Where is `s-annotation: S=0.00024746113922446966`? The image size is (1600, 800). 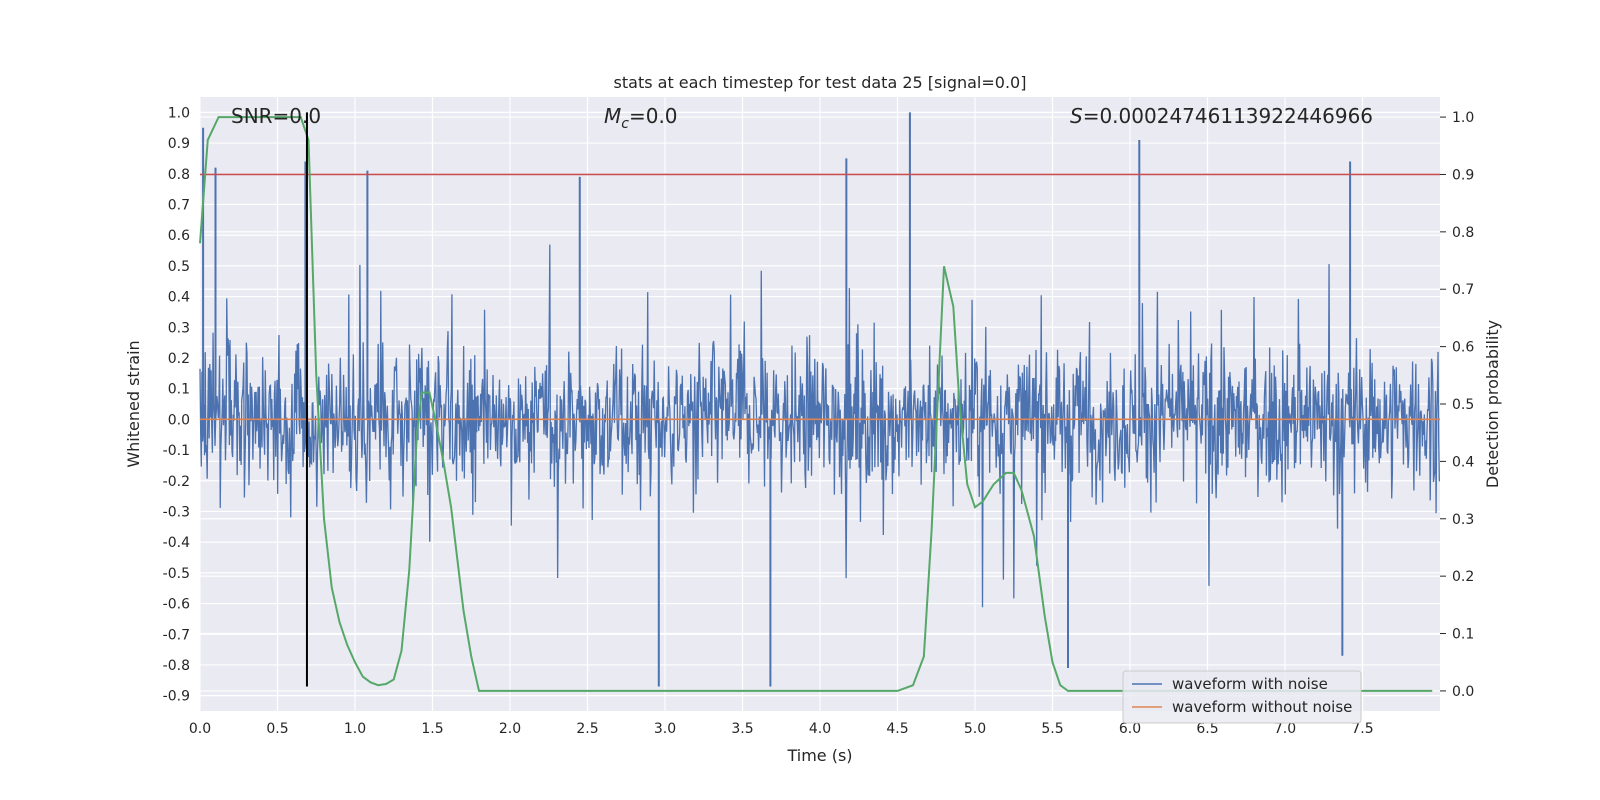 s-annotation: S=0.00024746113922446966 is located at coordinates (1221, 116).